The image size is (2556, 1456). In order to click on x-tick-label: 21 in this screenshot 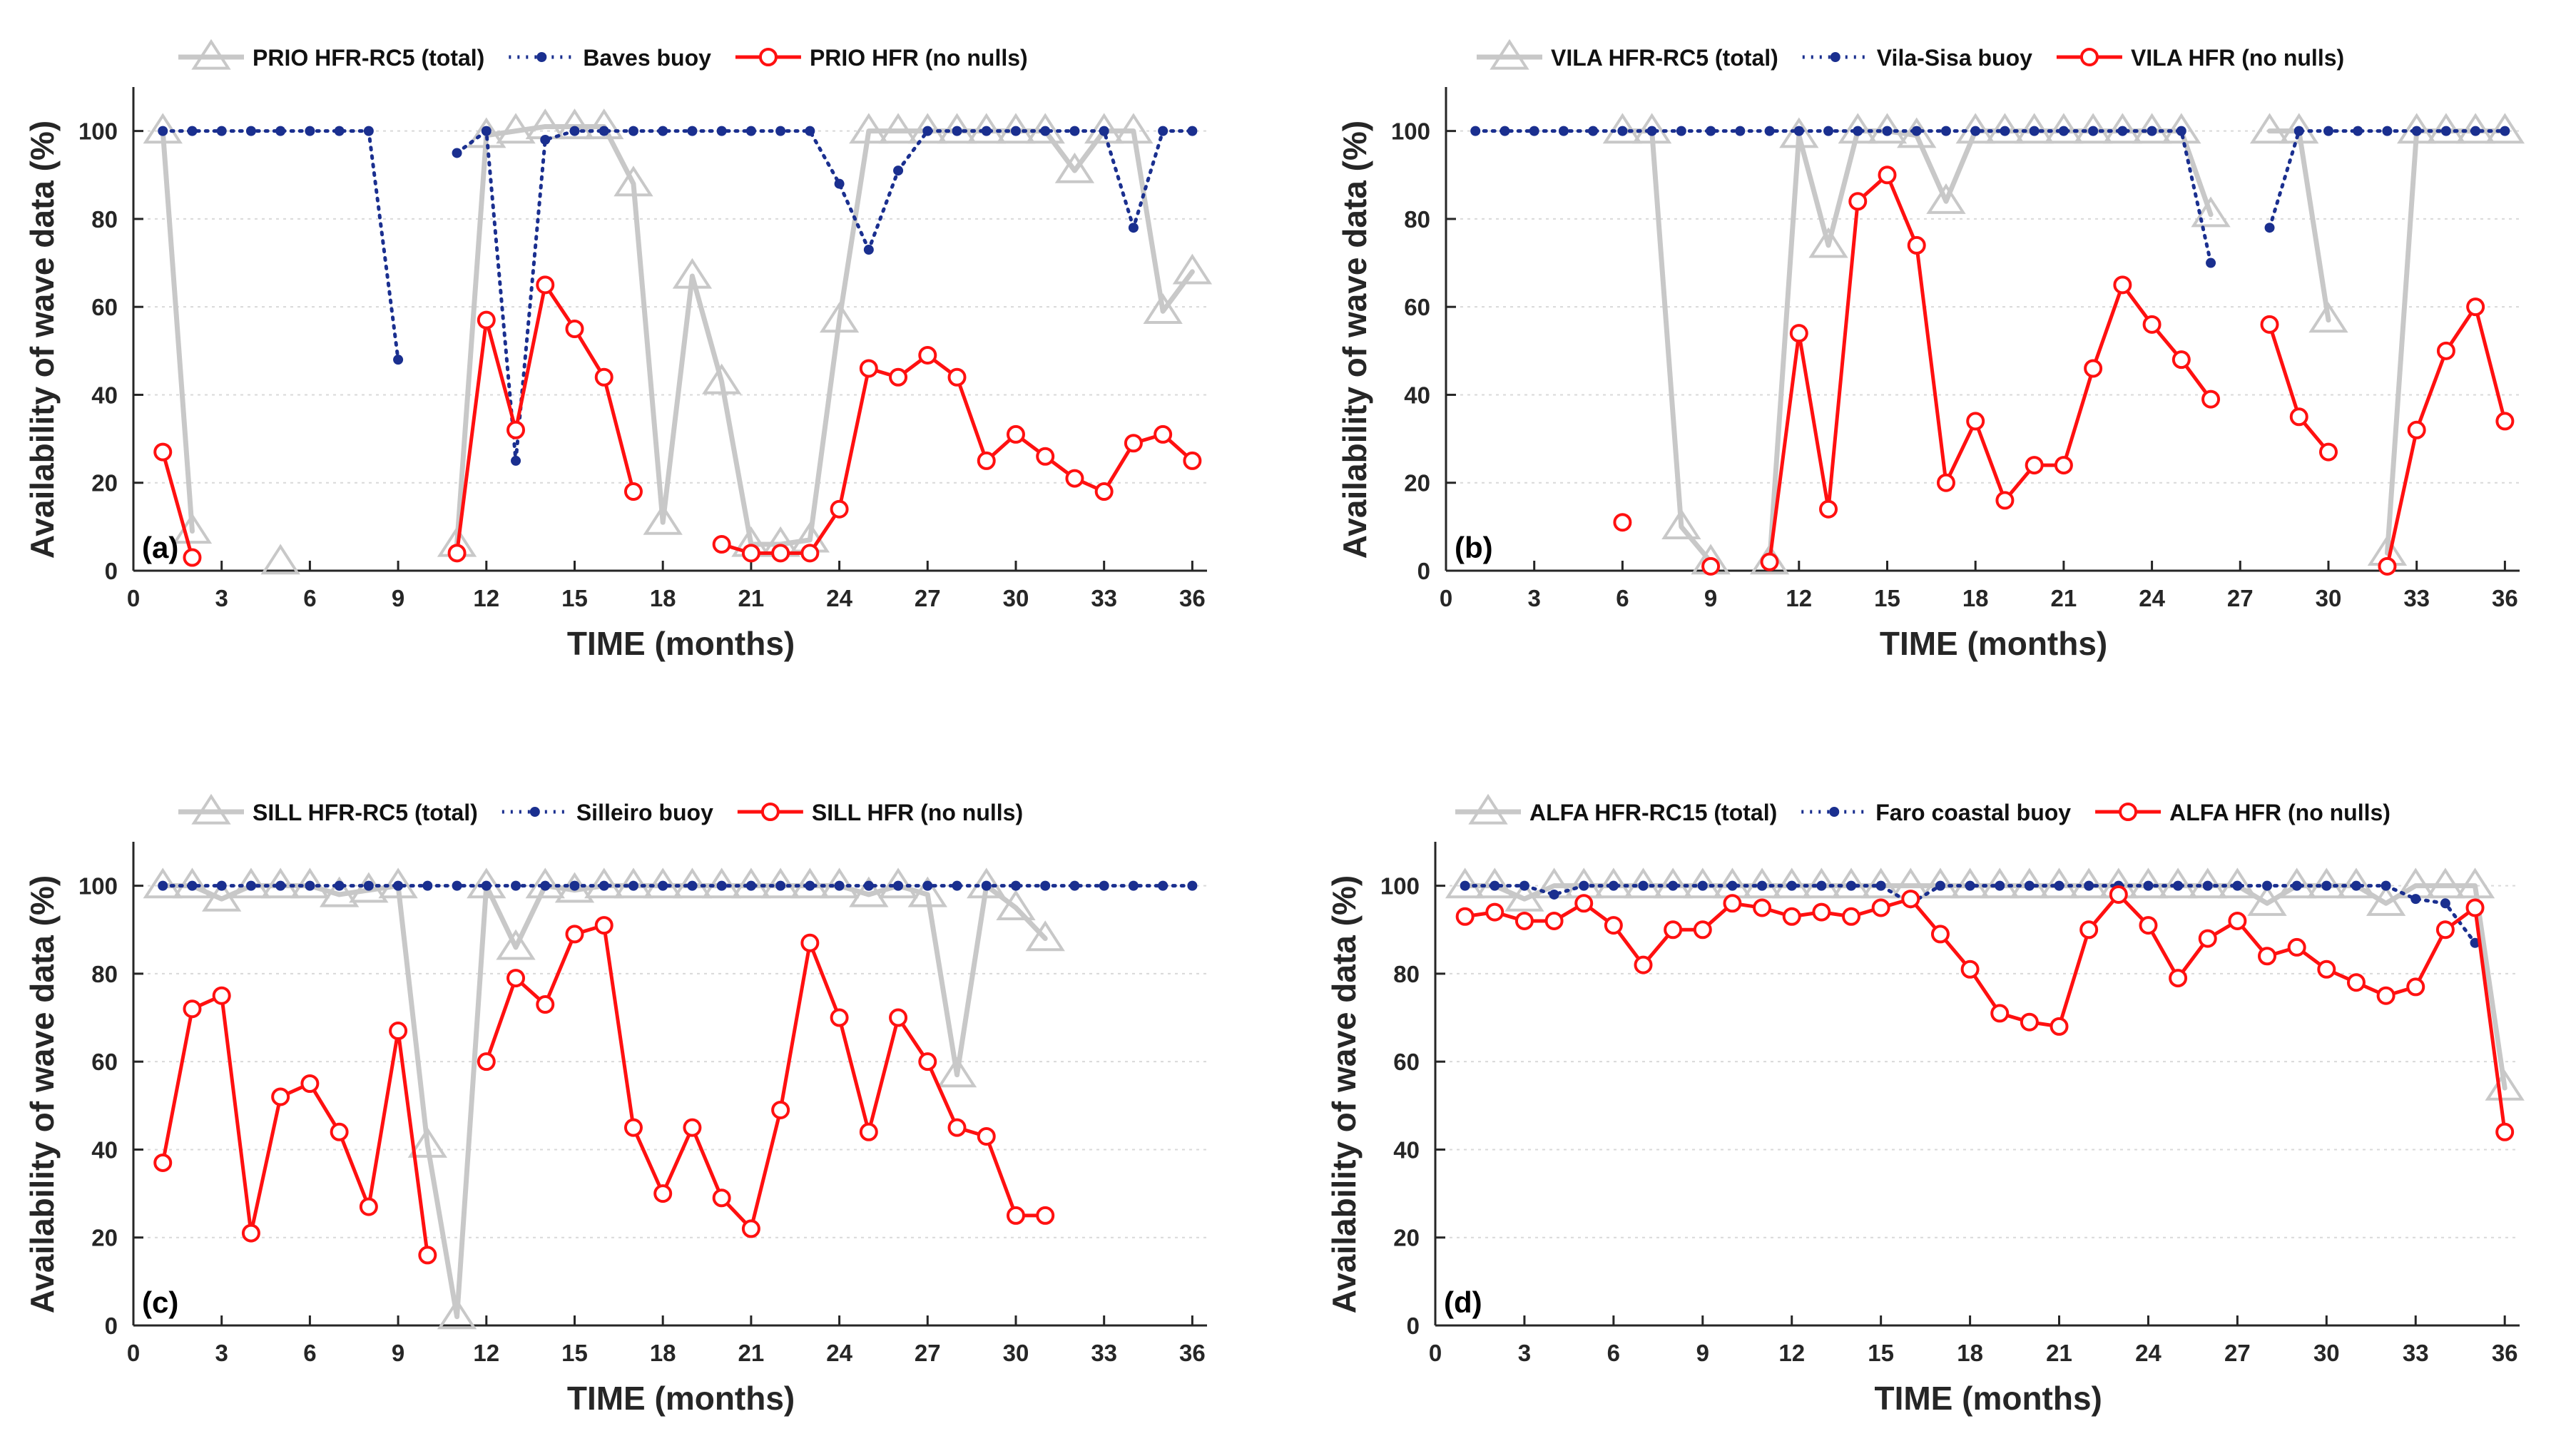, I will do `click(751, 1353)`.